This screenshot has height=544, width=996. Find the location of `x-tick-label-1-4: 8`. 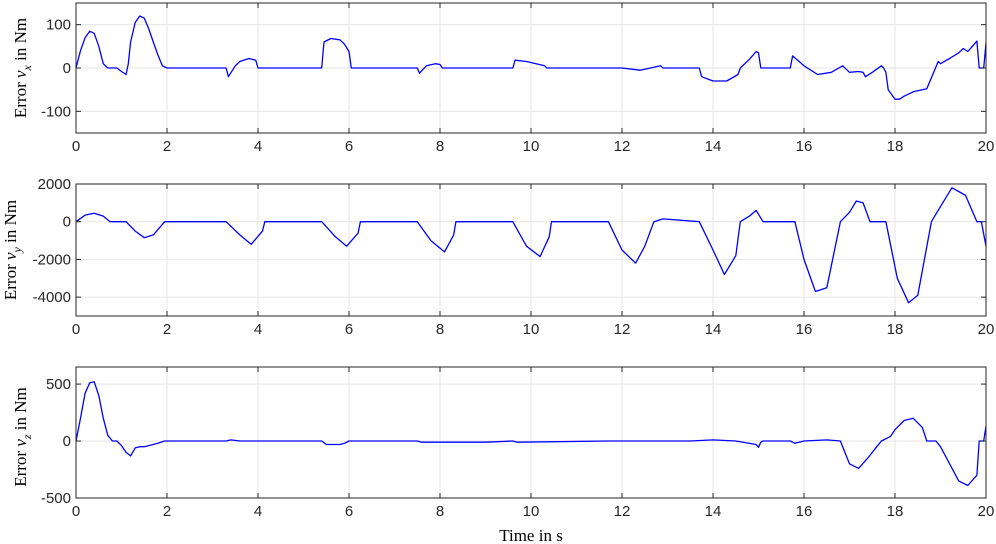

x-tick-label-1-4: 8 is located at coordinates (440, 146).